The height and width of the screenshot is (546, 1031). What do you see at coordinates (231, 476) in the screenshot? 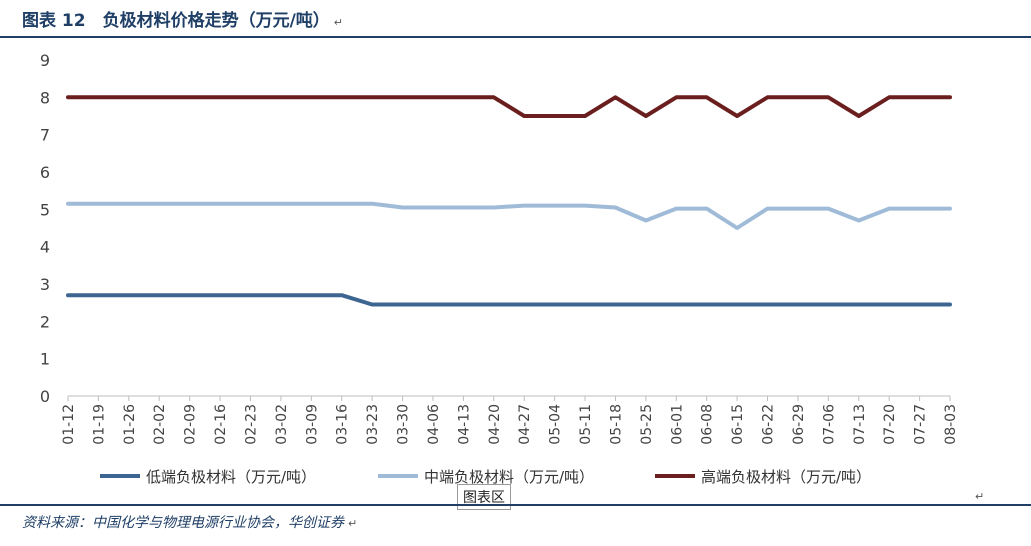
I see `legend-label-0: 低端负极材料（万元/吨）` at bounding box center [231, 476].